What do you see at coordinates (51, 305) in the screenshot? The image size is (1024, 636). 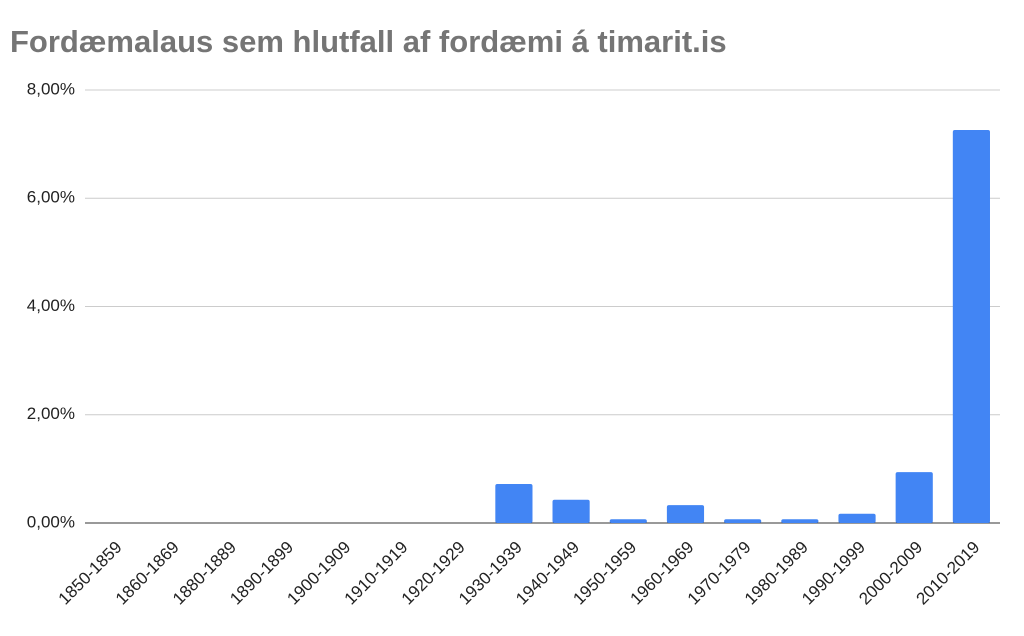 I see `y-tick-label: 4,00%` at bounding box center [51, 305].